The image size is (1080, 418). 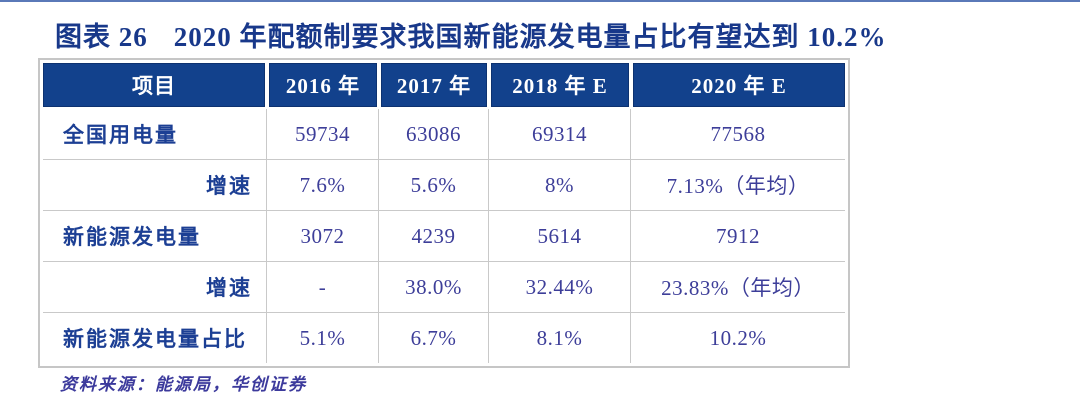 I want to click on column-header-item: 项目, so click(x=154, y=85).